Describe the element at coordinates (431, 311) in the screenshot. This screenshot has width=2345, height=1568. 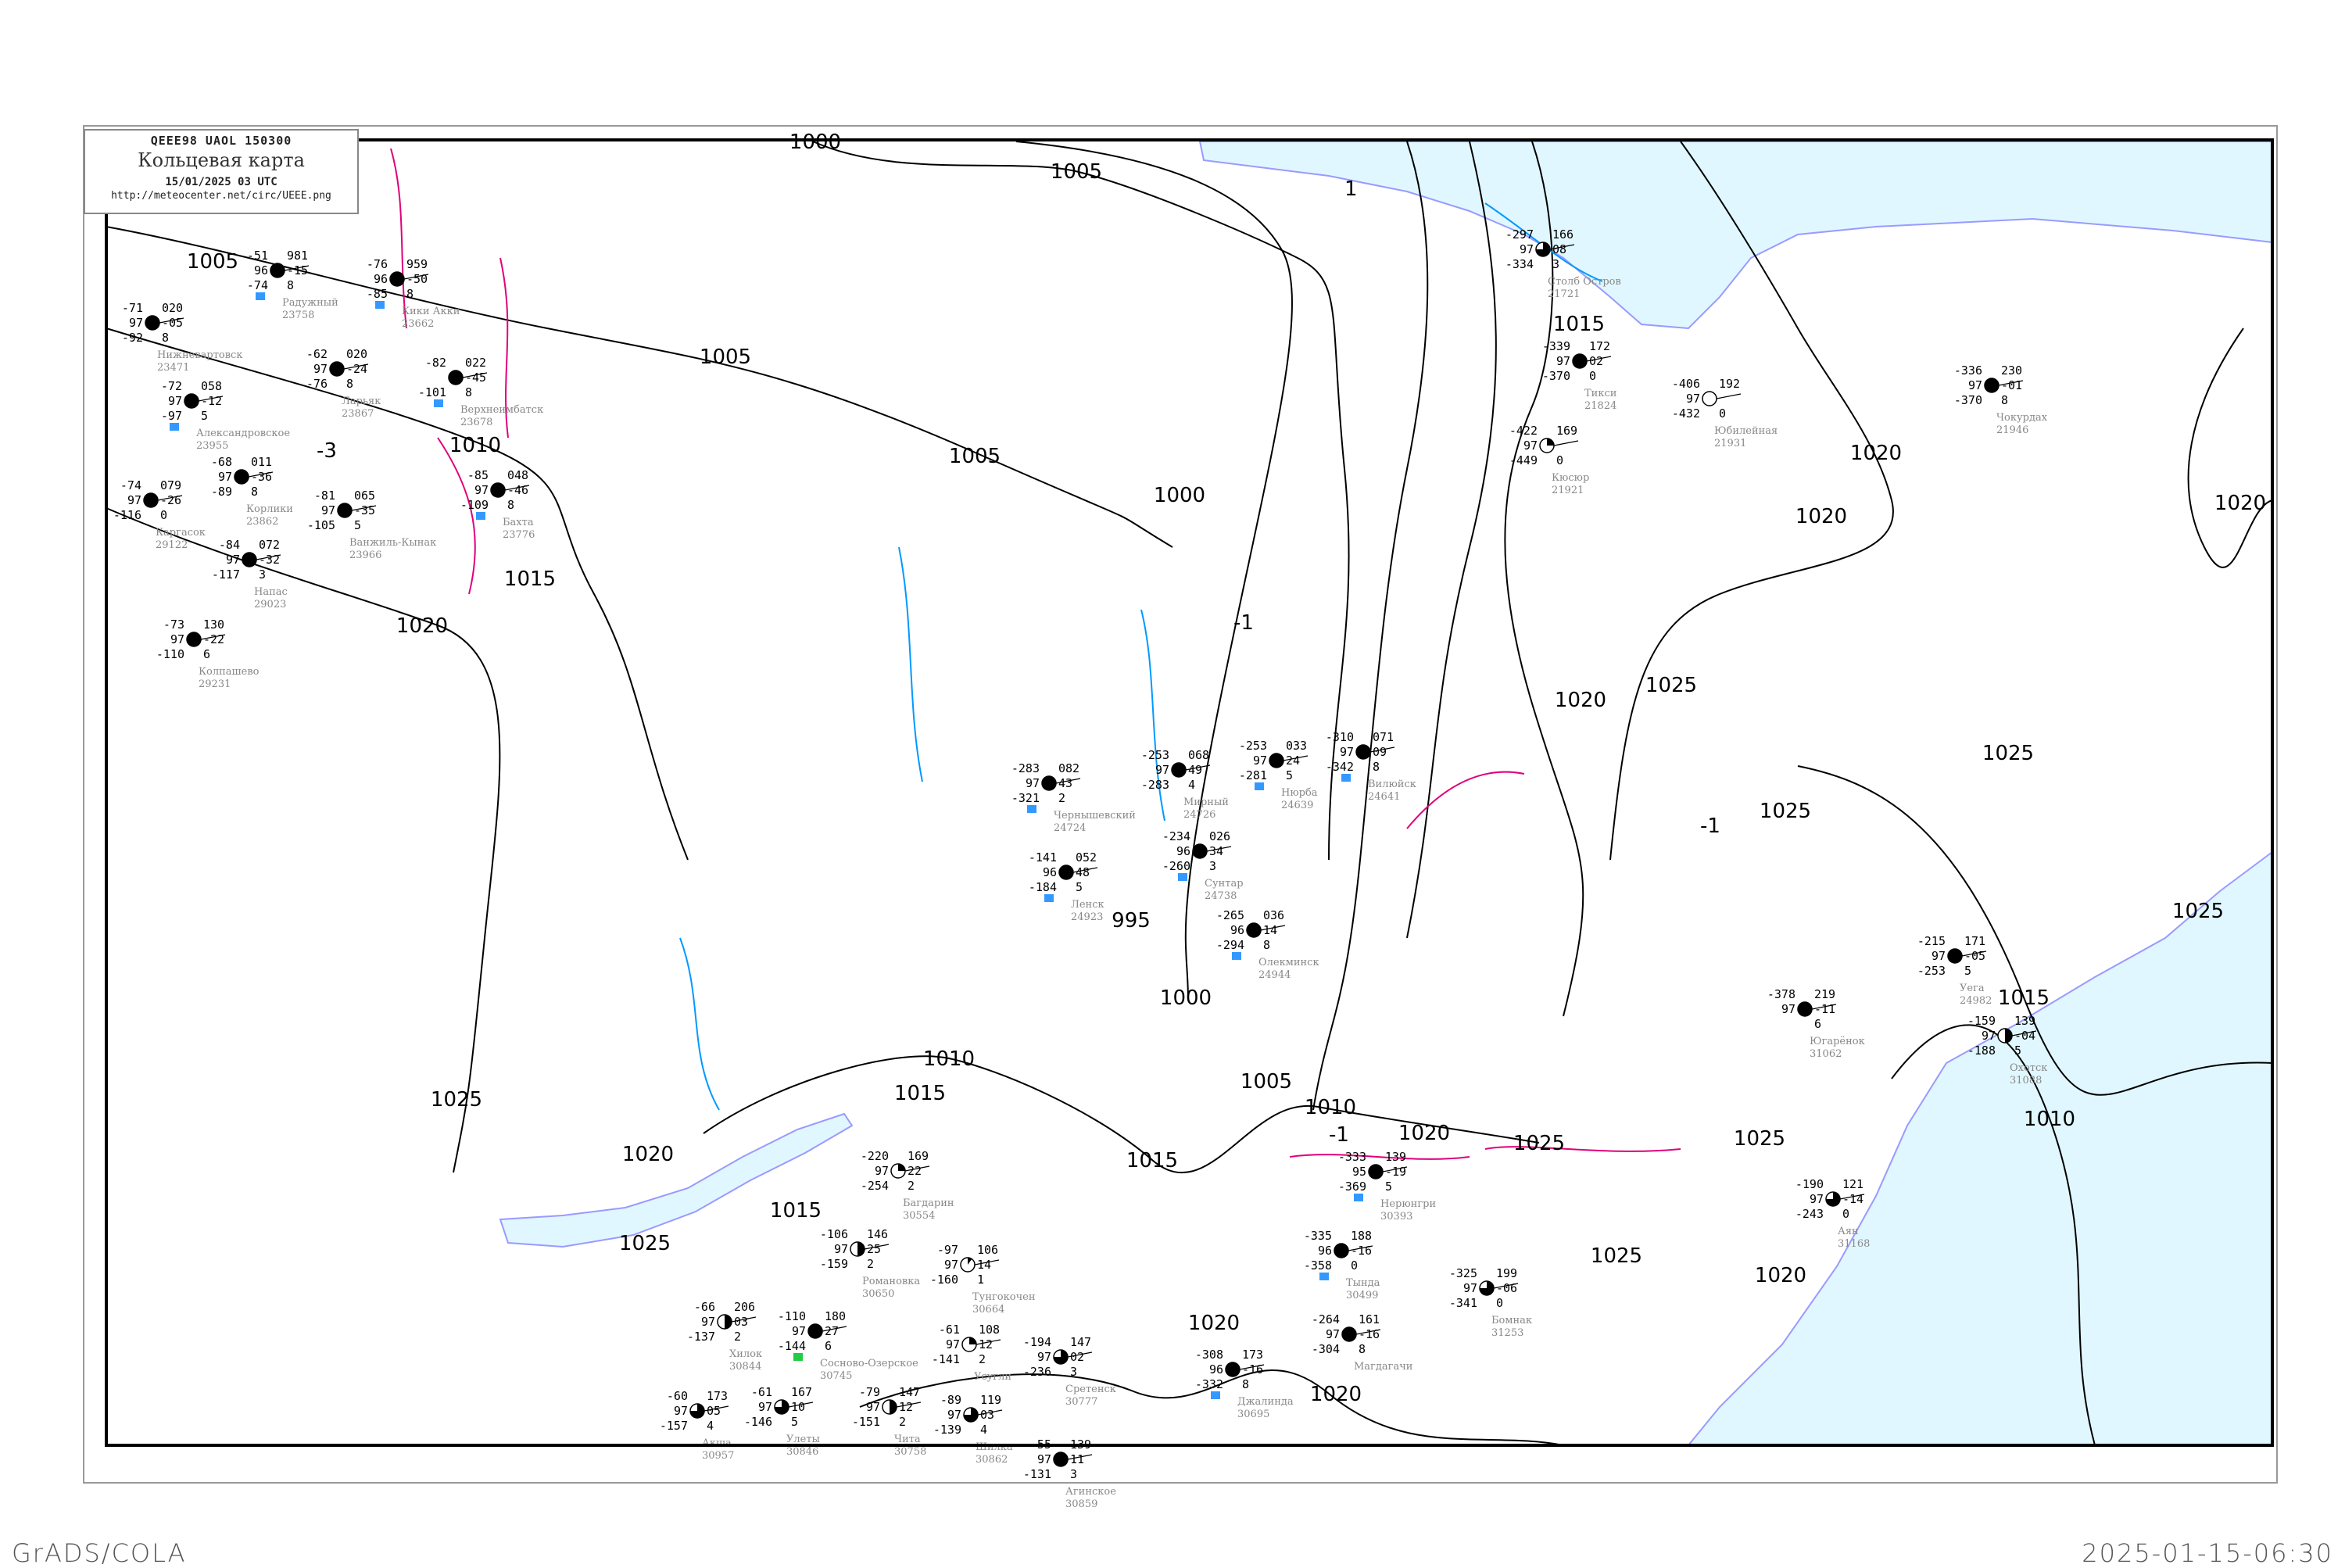
I see `station-name: Кики Акки` at that location.